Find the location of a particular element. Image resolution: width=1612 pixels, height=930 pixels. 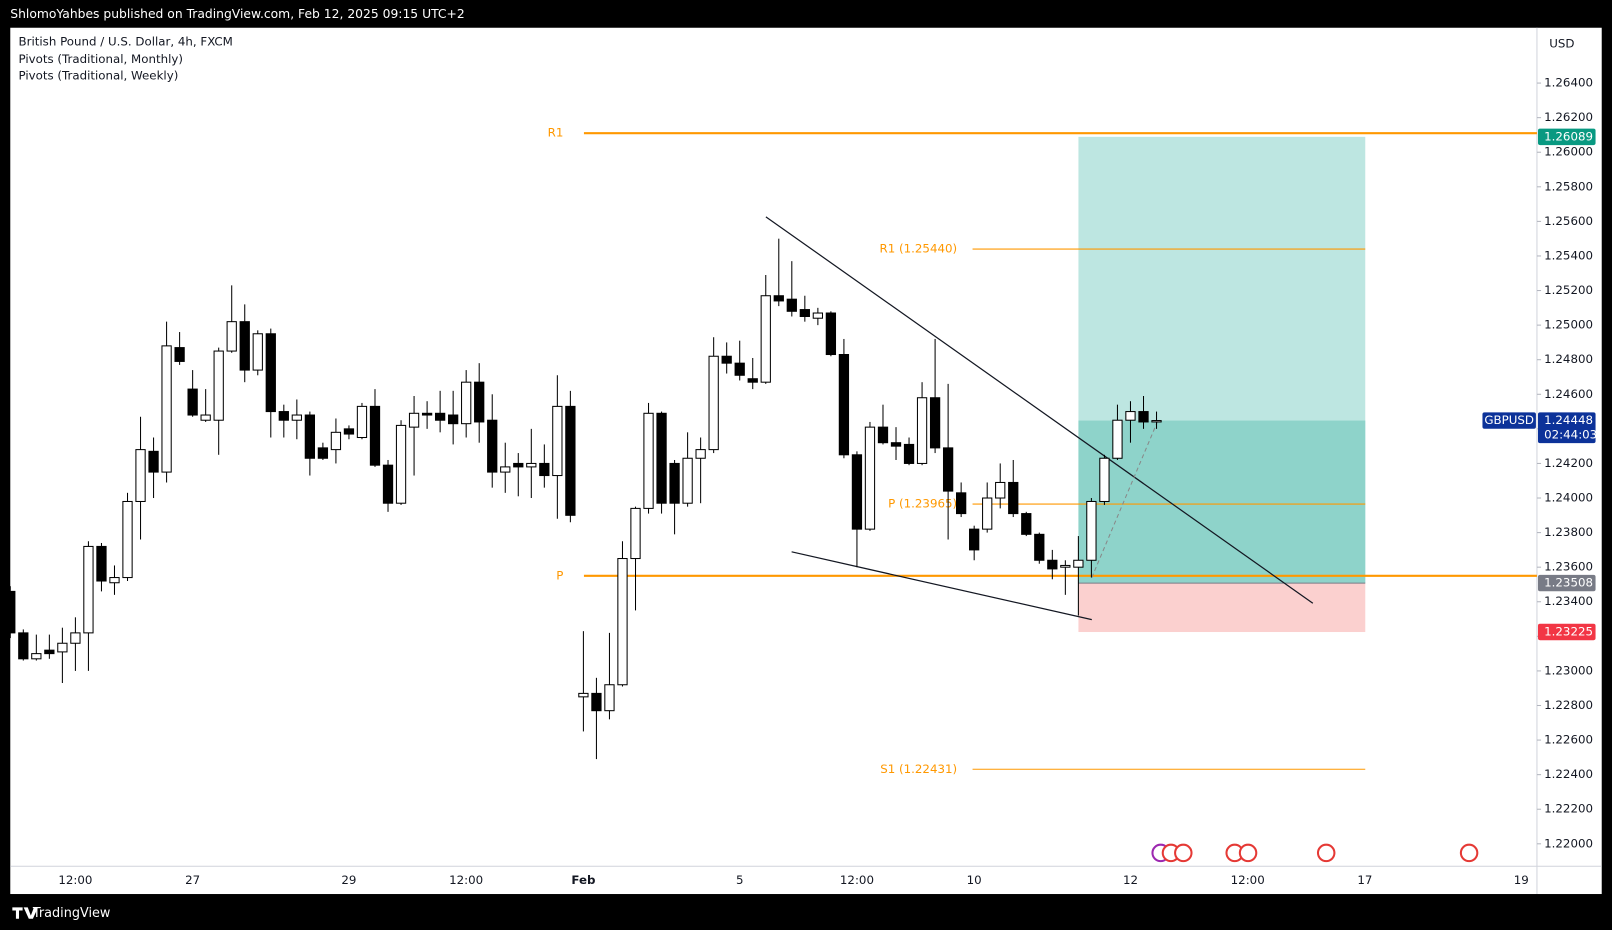

entry-label: 1.23508 is located at coordinates (1568, 583).